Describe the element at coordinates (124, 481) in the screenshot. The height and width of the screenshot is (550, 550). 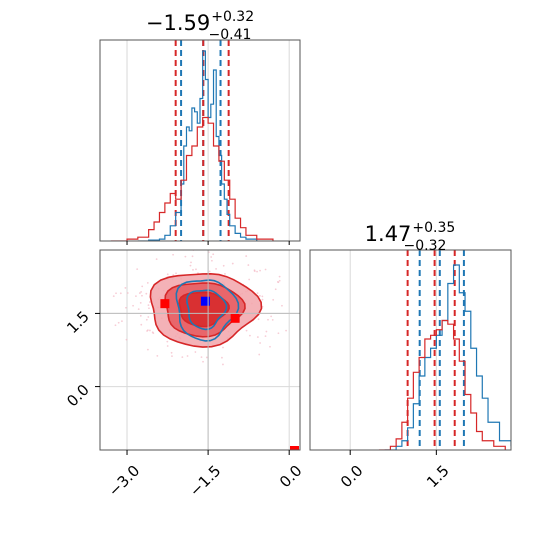
I see `tick-label-joint-x-0: −3.0` at that location.